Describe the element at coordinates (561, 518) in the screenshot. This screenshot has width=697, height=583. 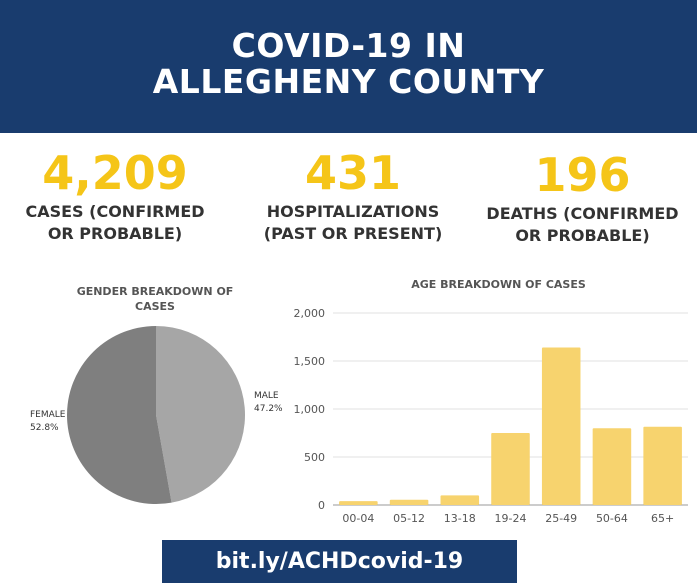
I see `x-tick-label: 25-49` at that location.